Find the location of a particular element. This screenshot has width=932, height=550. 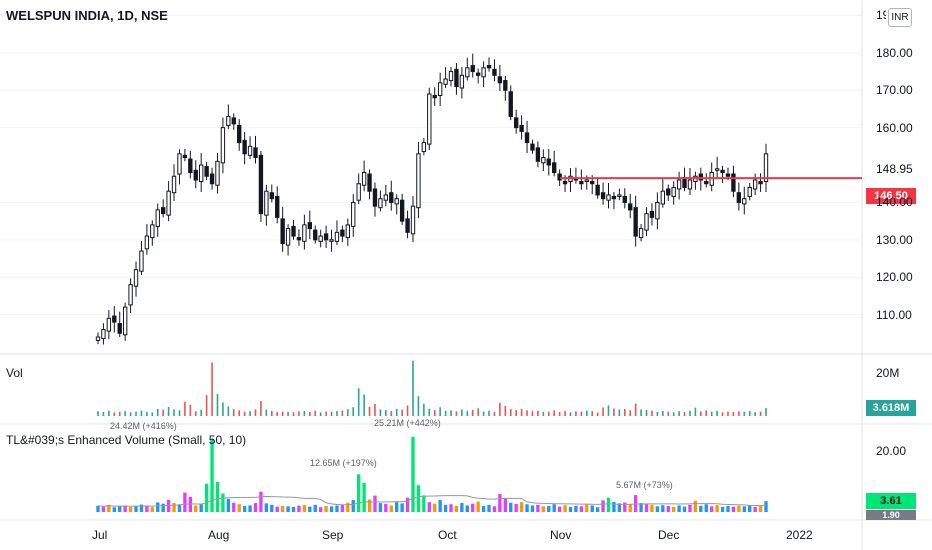

time-tick-label: Nov is located at coordinates (561, 535).